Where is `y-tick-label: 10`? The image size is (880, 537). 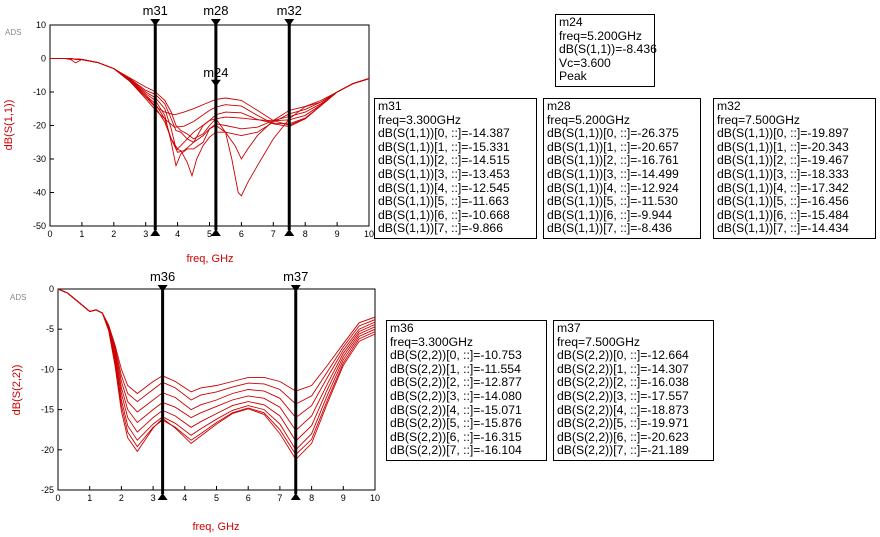
y-tick-label: 10 is located at coordinates (41, 25).